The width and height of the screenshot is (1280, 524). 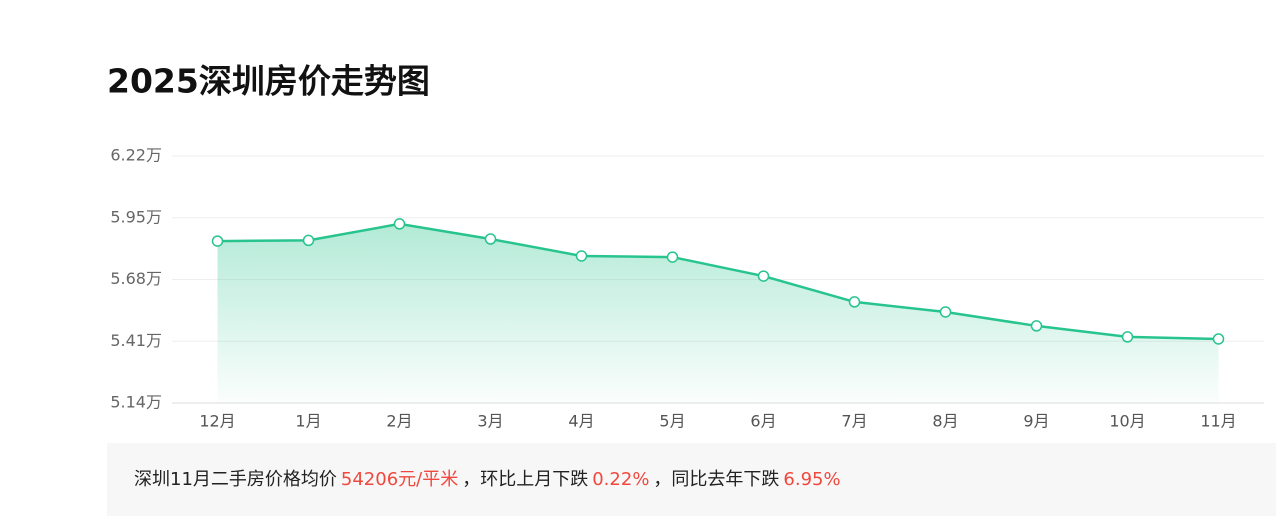 I want to click on summary-mom: 0.22%, so click(x=621, y=479).